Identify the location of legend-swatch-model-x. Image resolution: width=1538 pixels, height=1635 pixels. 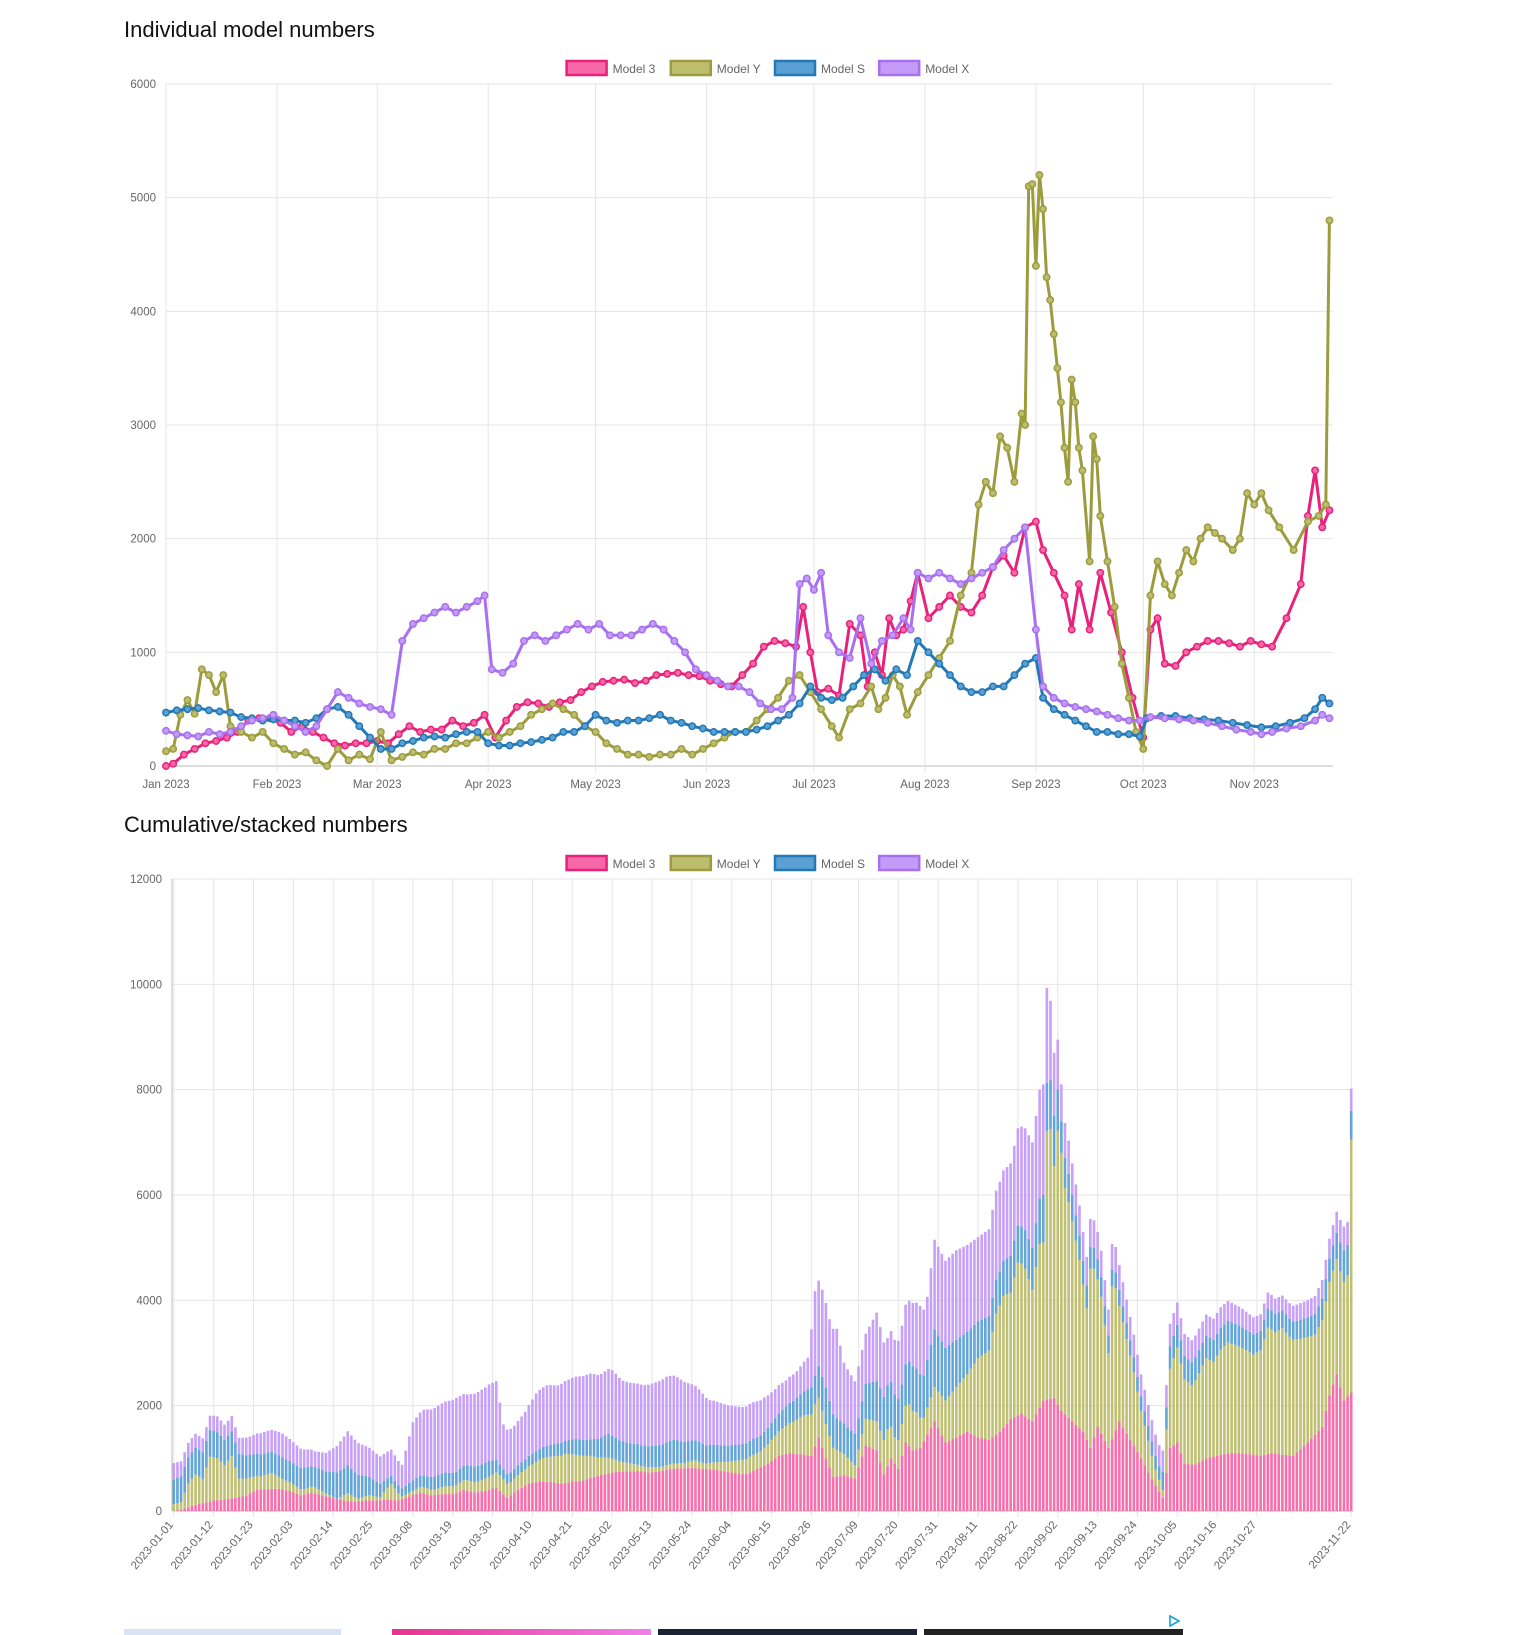
(899, 863).